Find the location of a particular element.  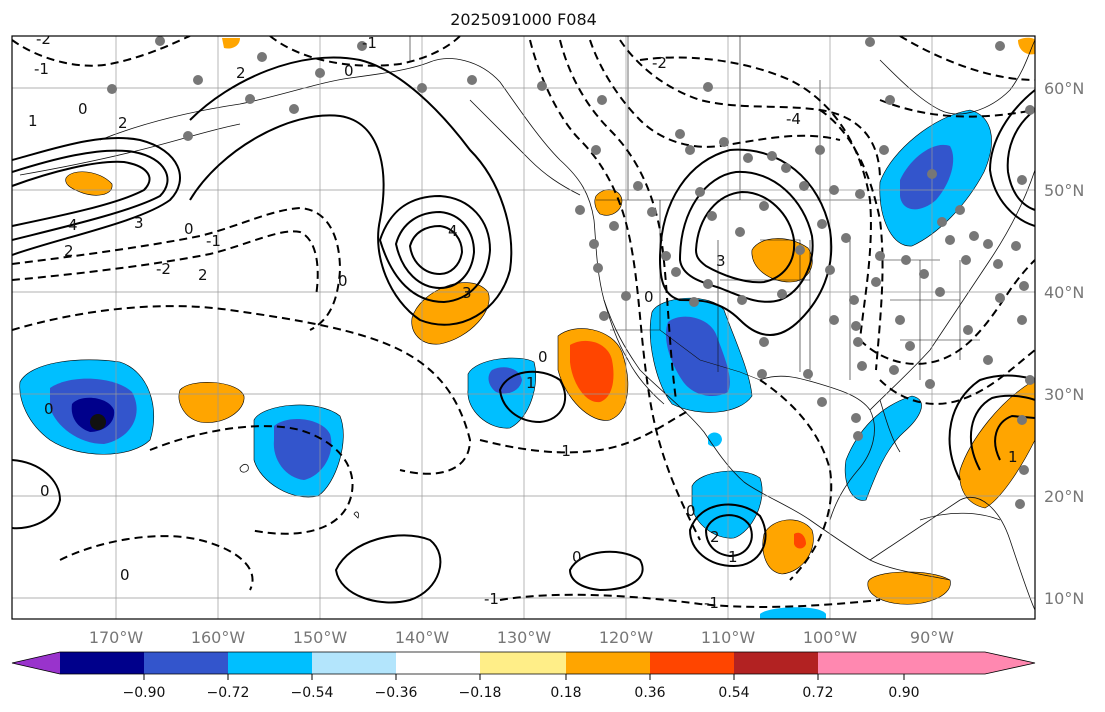

coast-bc is located at coordinates (525, 147).